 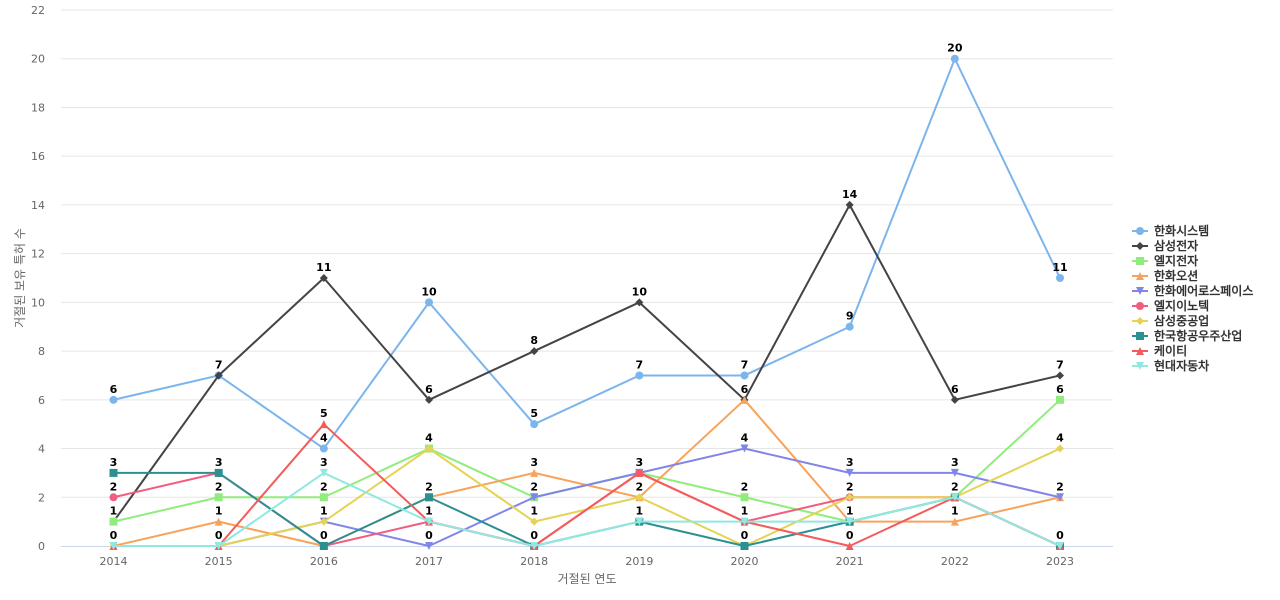 What do you see at coordinates (1181, 230) in the screenshot?
I see `legend-label: 한화시스템` at bounding box center [1181, 230].